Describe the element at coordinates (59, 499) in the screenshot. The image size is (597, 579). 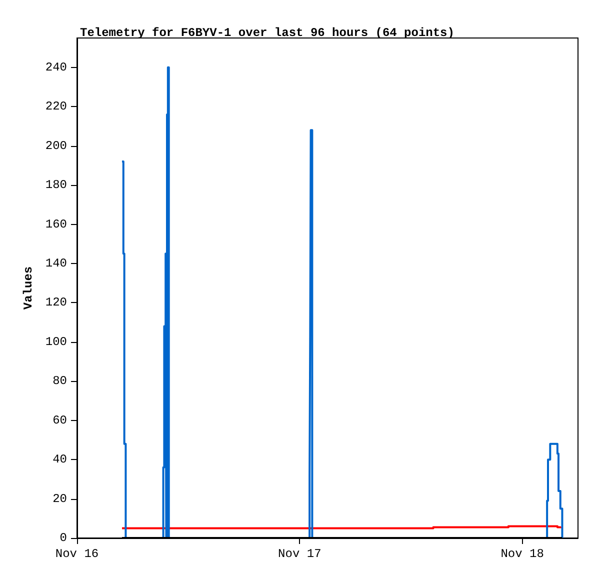
I see `y-tick-label: 20` at that location.